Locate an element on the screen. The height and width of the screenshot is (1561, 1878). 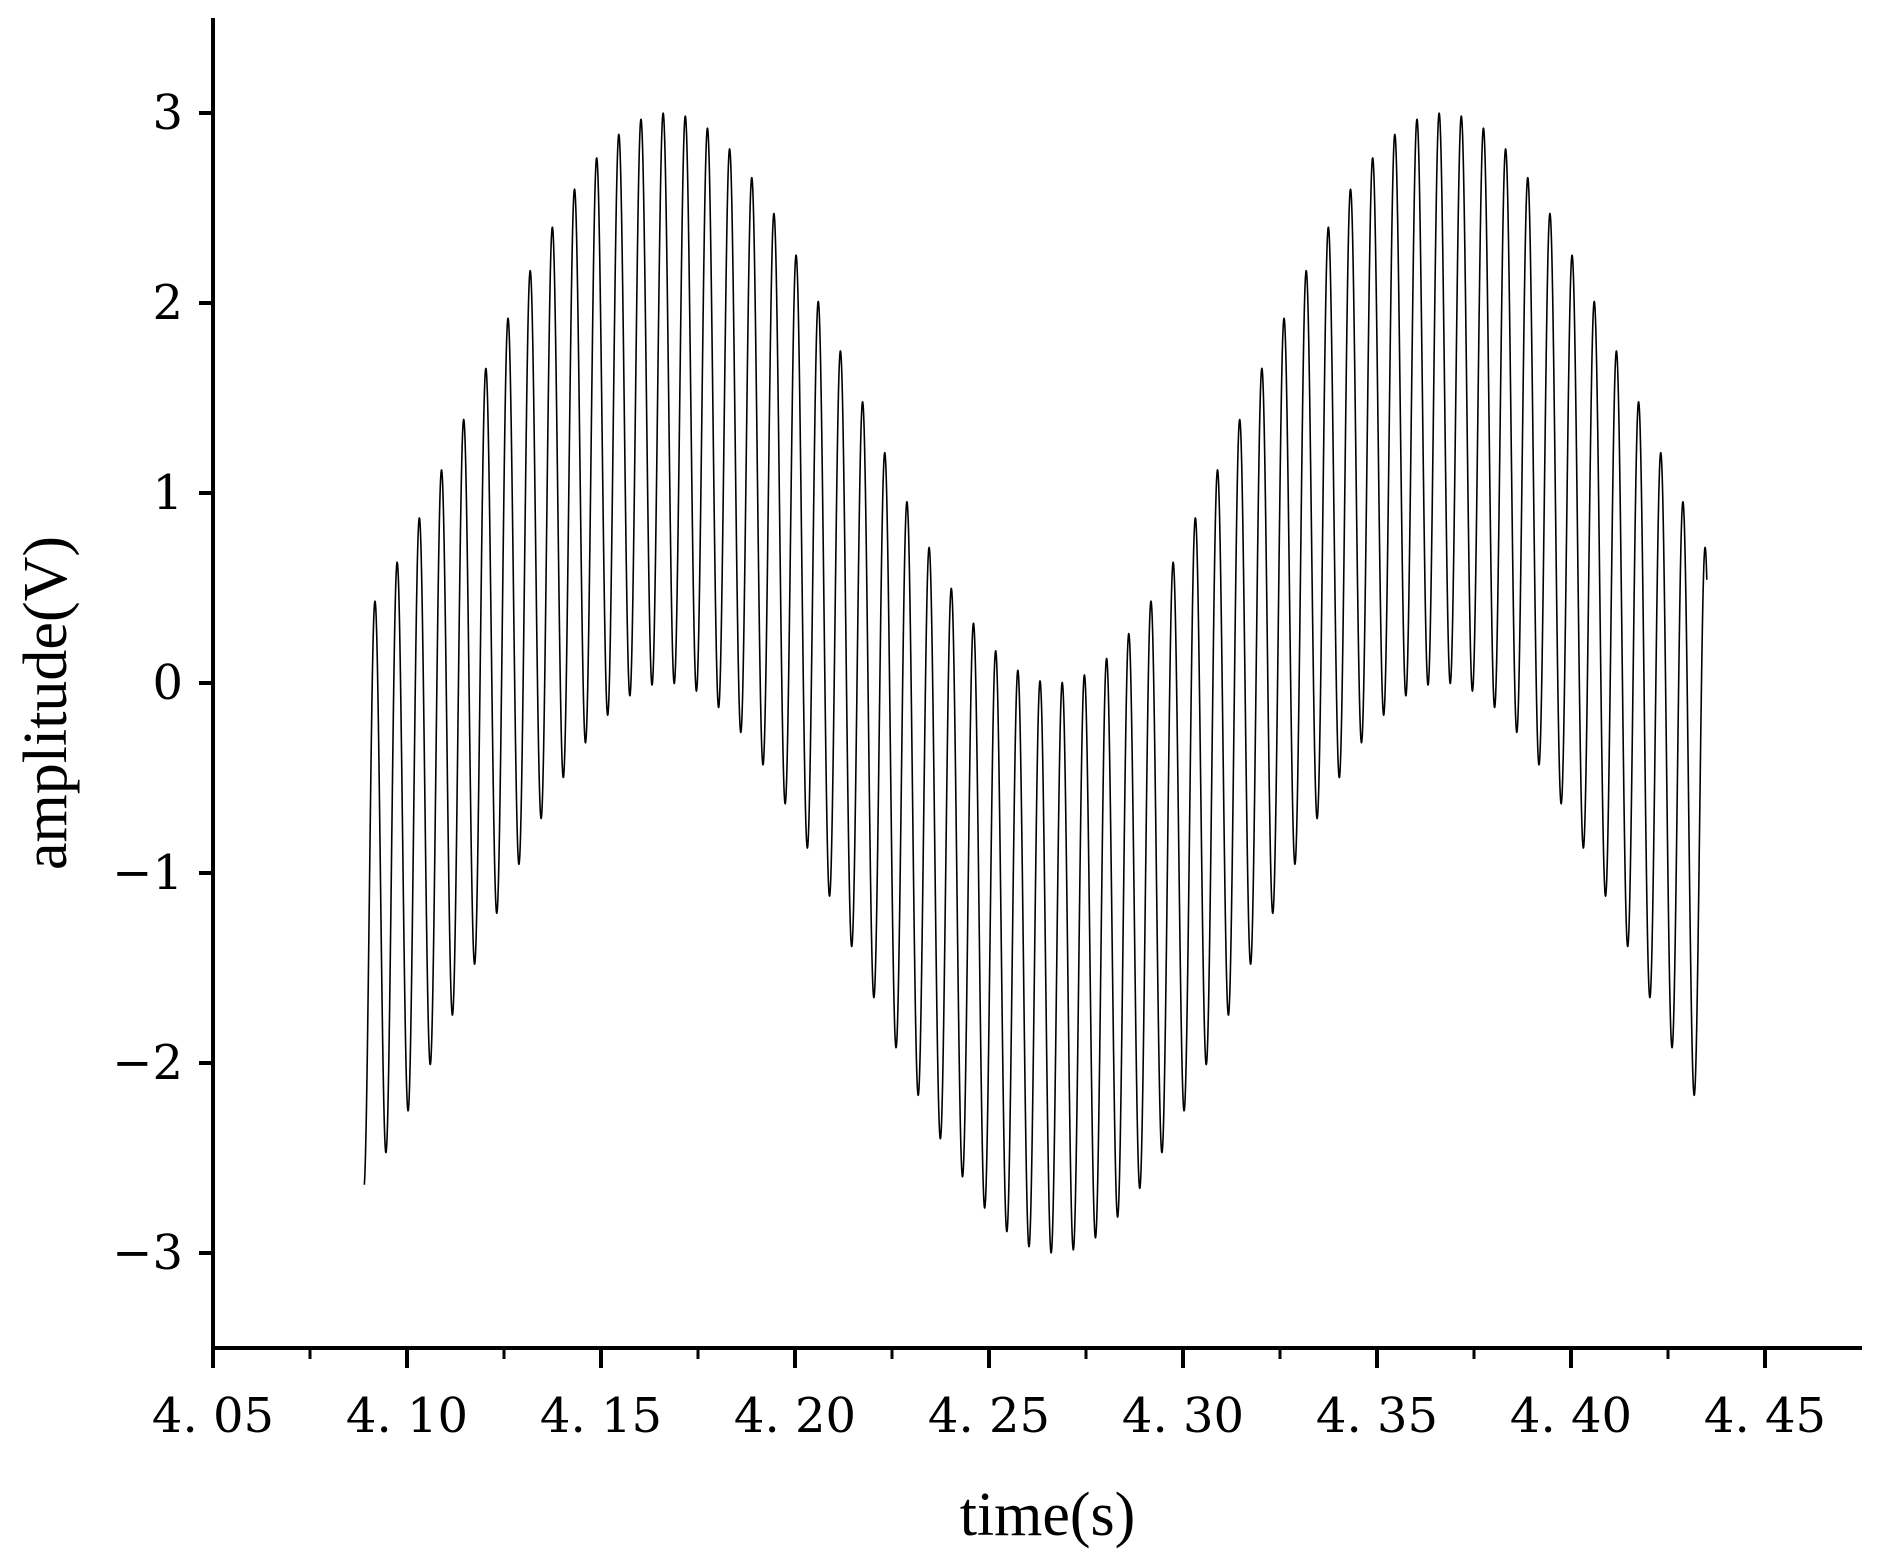
y-tick-label: 1 is located at coordinates (167, 493).